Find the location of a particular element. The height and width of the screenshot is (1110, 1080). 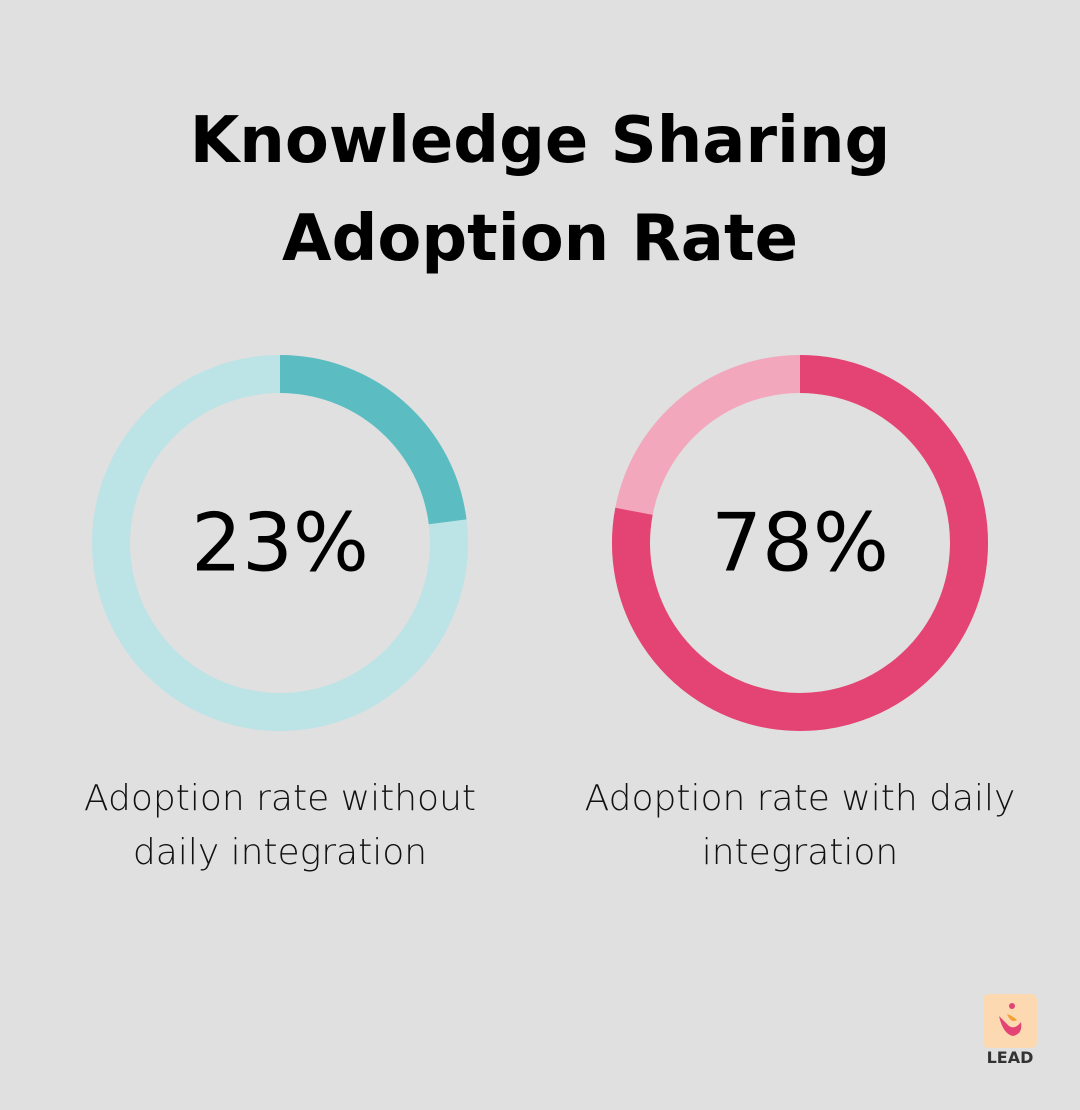

donut-caption: Adoption rate with daily integration is located at coordinates (800, 825).